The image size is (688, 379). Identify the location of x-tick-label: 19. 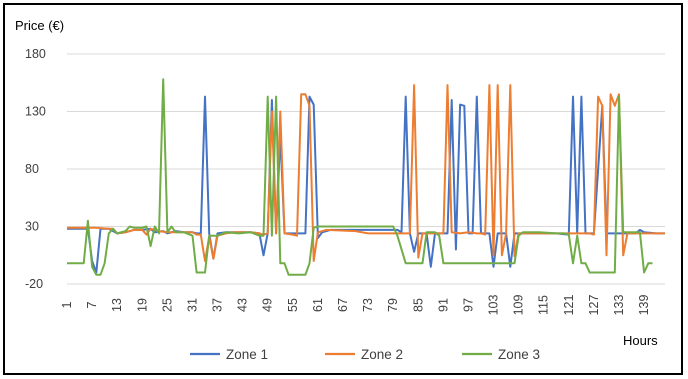
(142, 305).